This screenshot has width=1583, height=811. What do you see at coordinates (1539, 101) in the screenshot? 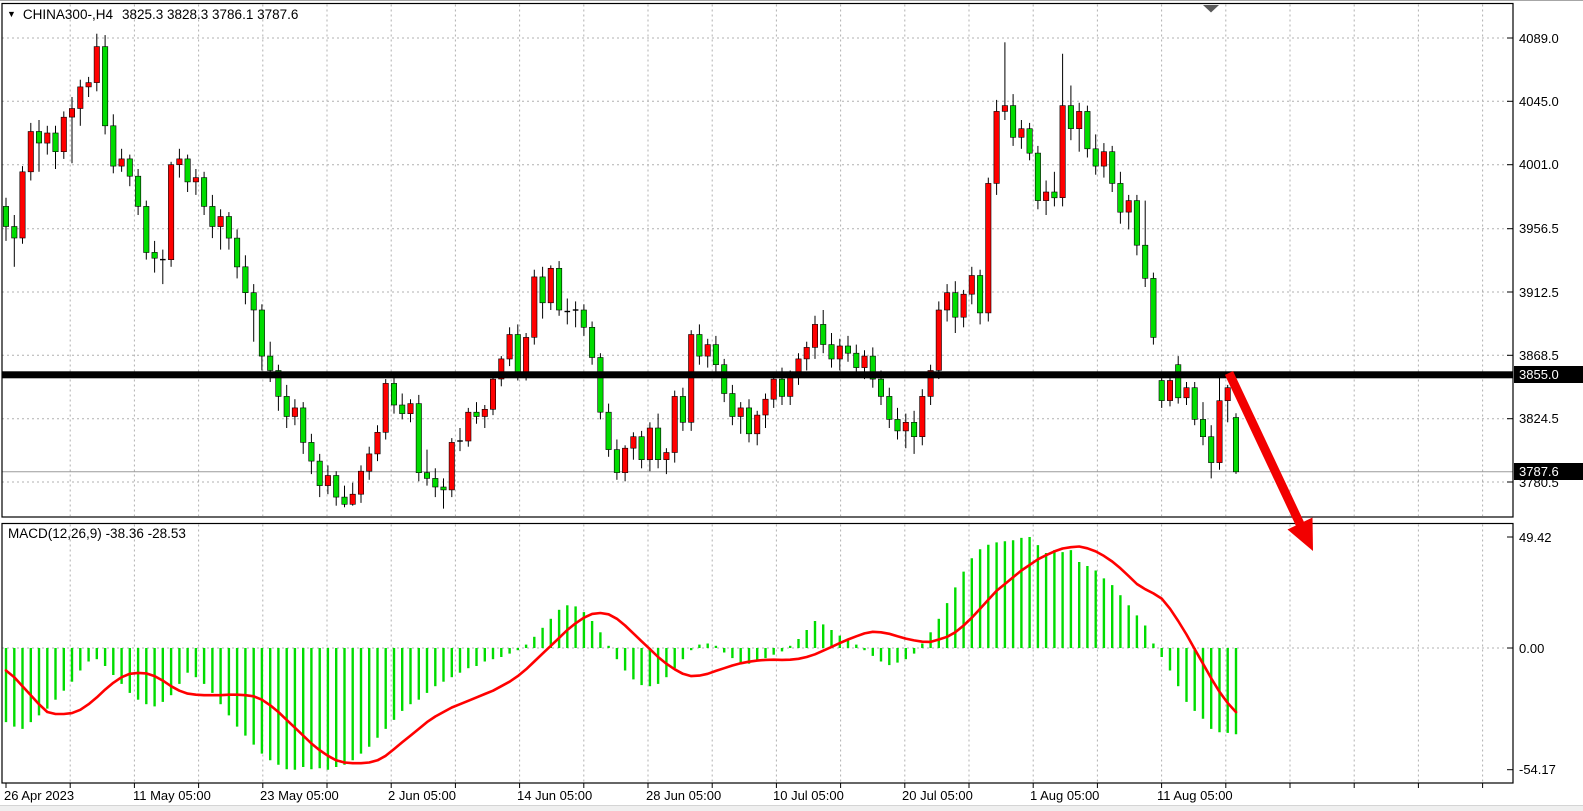
I see `price-axis-label: 4045.0` at bounding box center [1539, 101].